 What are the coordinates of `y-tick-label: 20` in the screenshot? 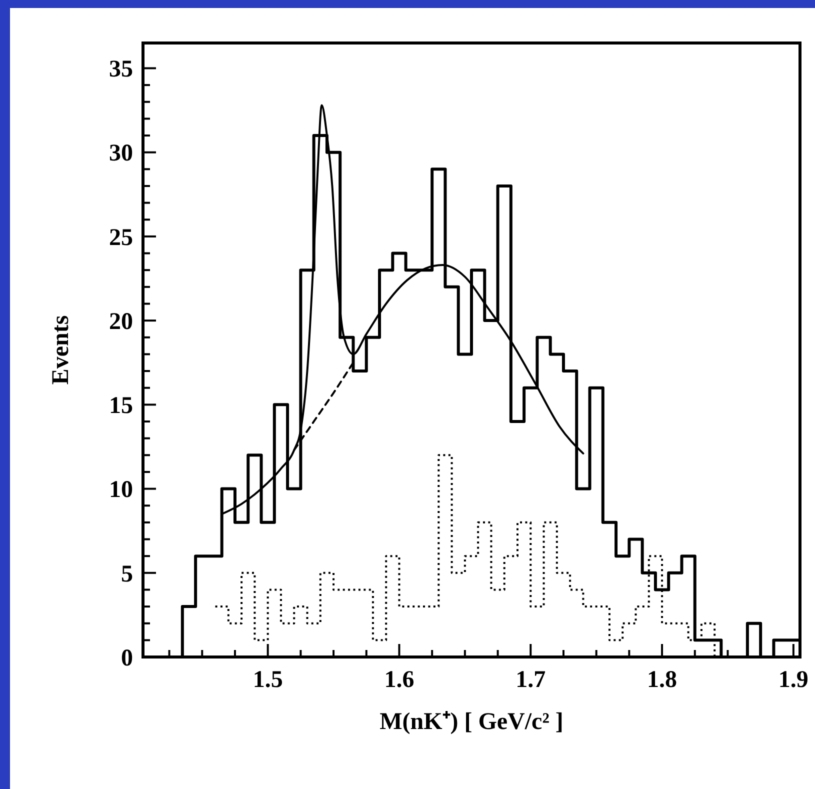 It's located at (121, 321).